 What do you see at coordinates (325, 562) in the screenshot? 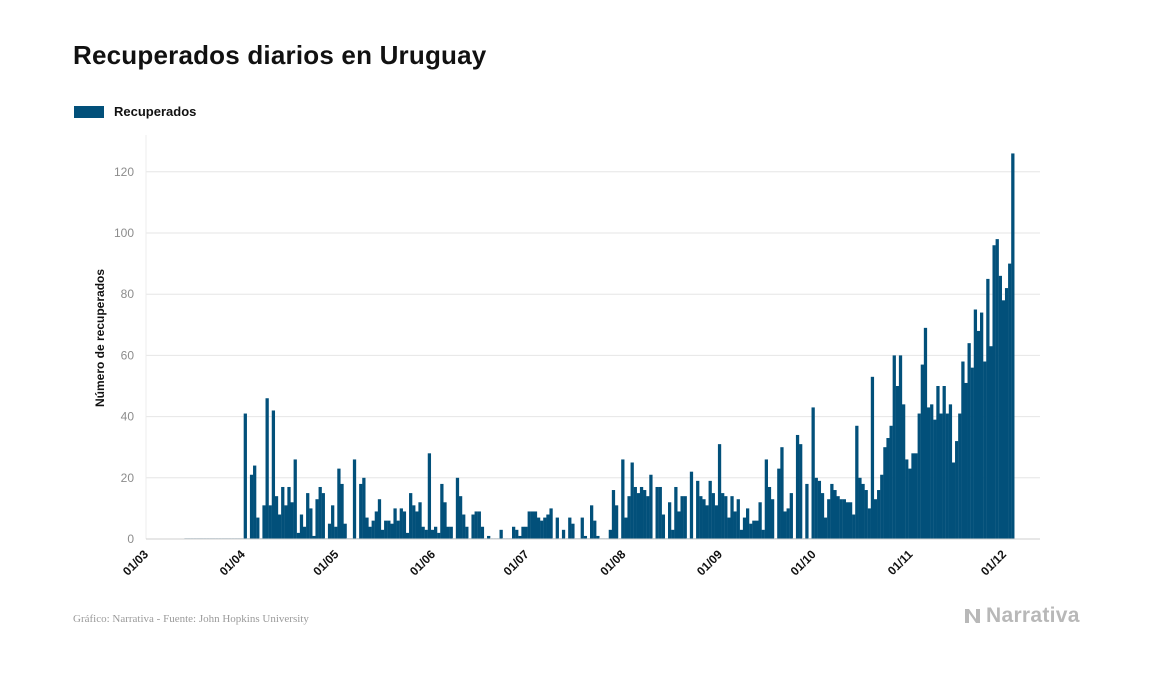
I see `x-tick-label: 01/05` at bounding box center [325, 562].